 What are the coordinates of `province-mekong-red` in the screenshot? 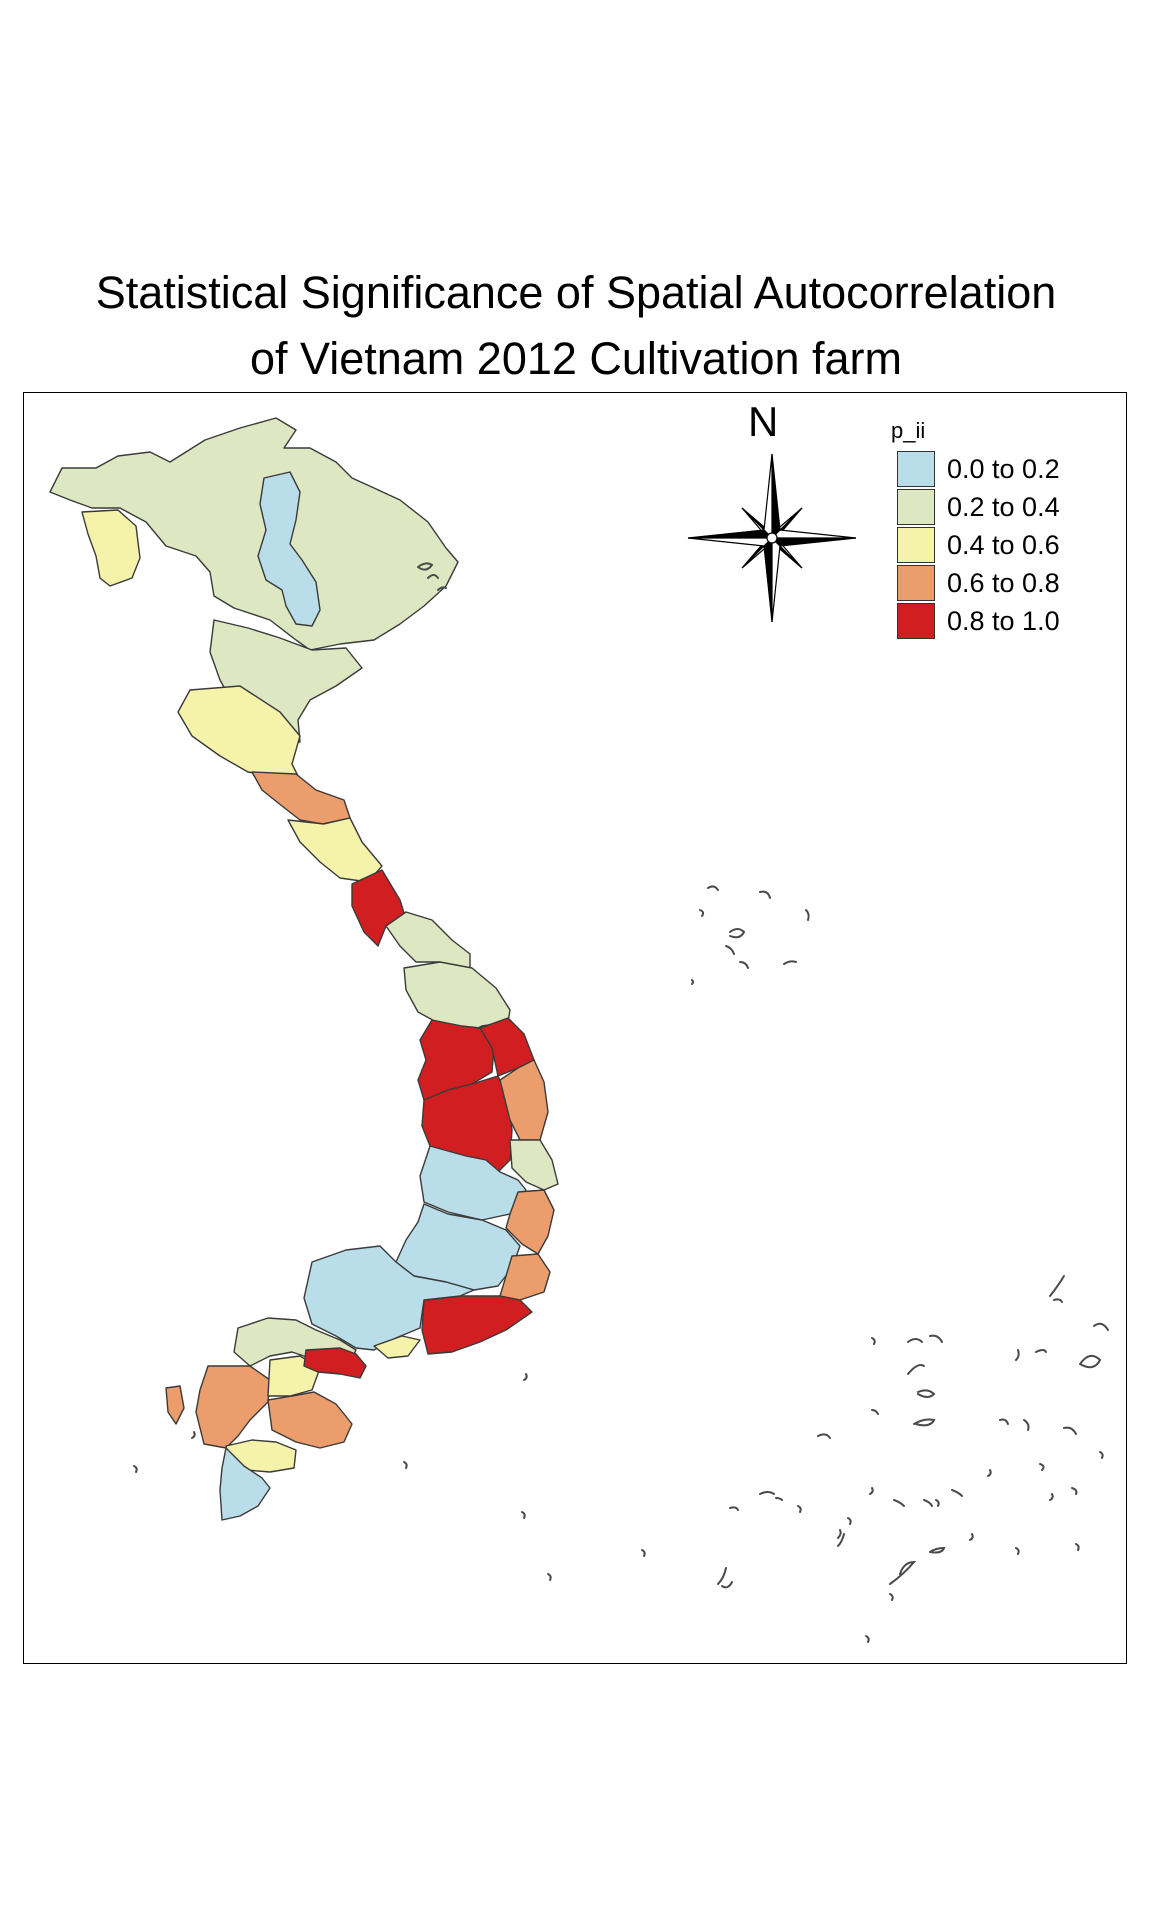 It's located at (335, 1363).